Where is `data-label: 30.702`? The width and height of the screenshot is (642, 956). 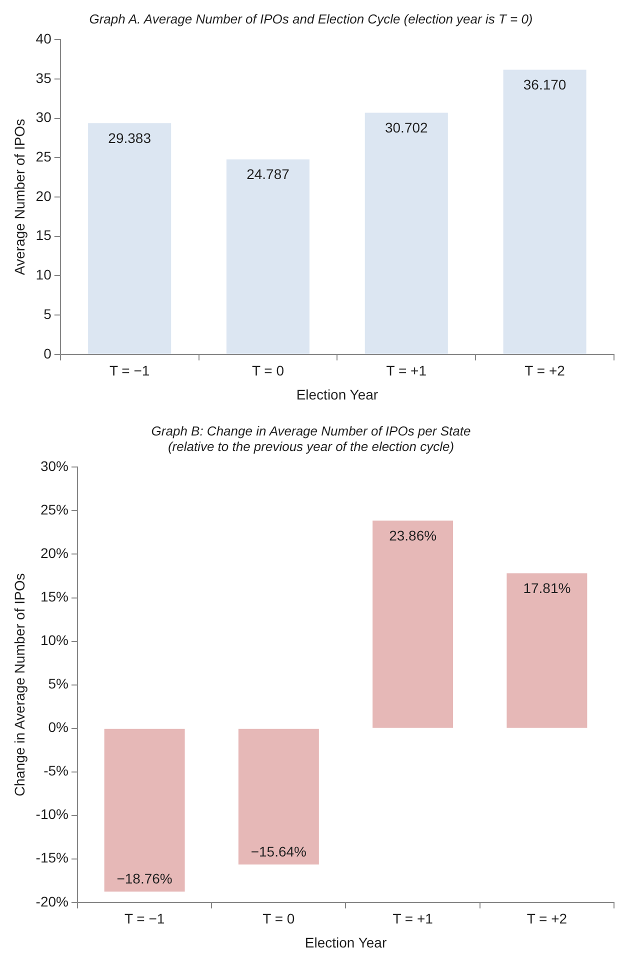
data-label: 30.702 is located at coordinates (406, 128).